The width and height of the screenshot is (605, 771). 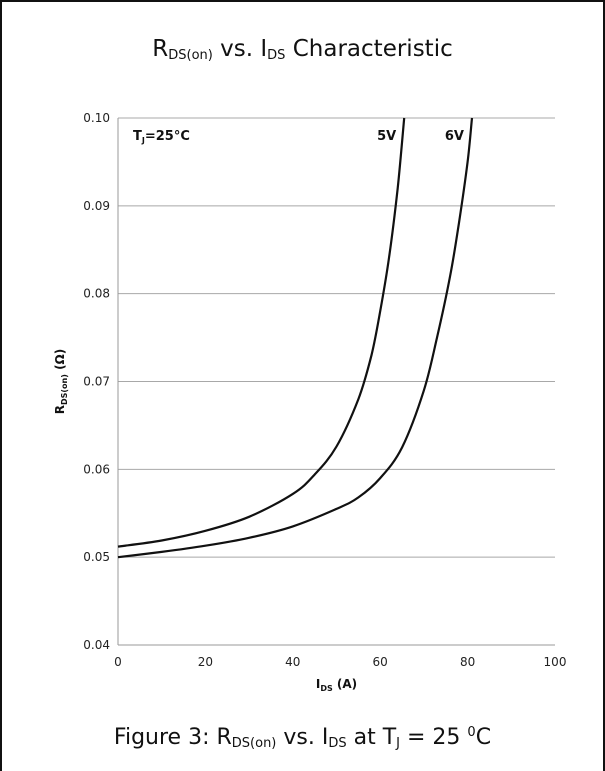 What do you see at coordinates (205, 662) in the screenshot?
I see `x-tick-label: 20` at bounding box center [205, 662].